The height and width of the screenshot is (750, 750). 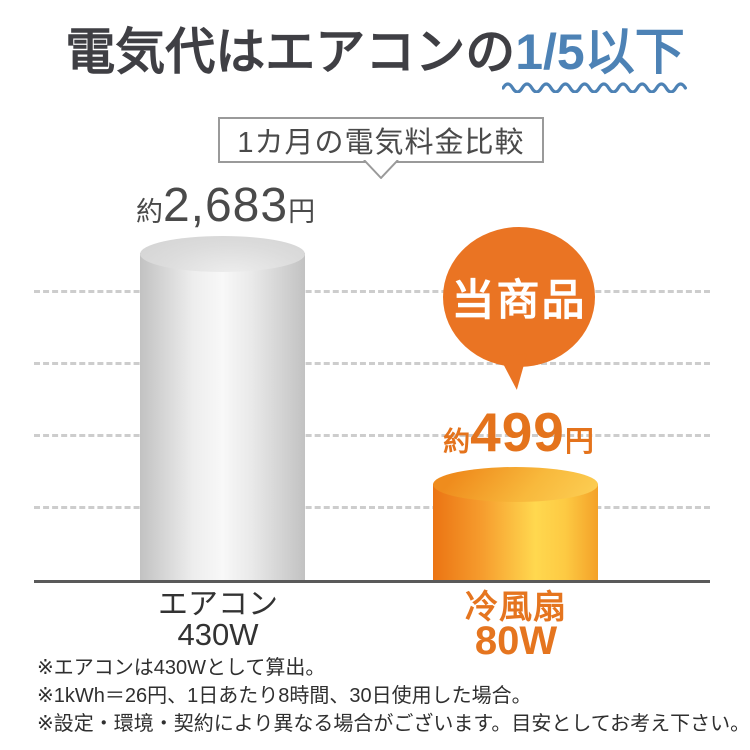 I want to click on bar-aircon, so click(x=222, y=417).